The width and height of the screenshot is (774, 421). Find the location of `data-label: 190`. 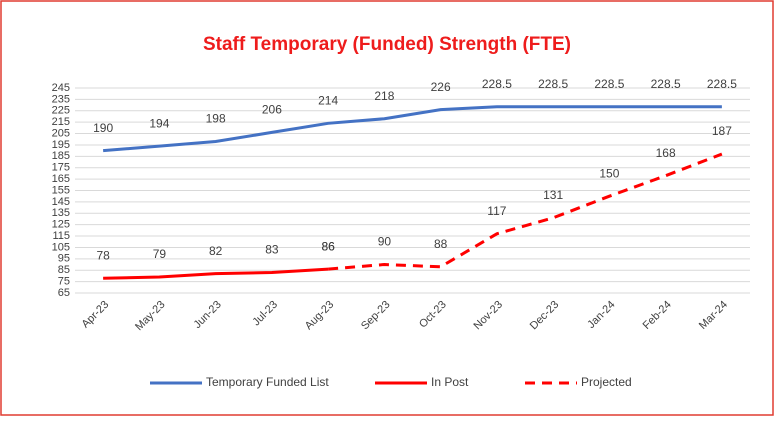

data-label: 190 is located at coordinates (103, 128).